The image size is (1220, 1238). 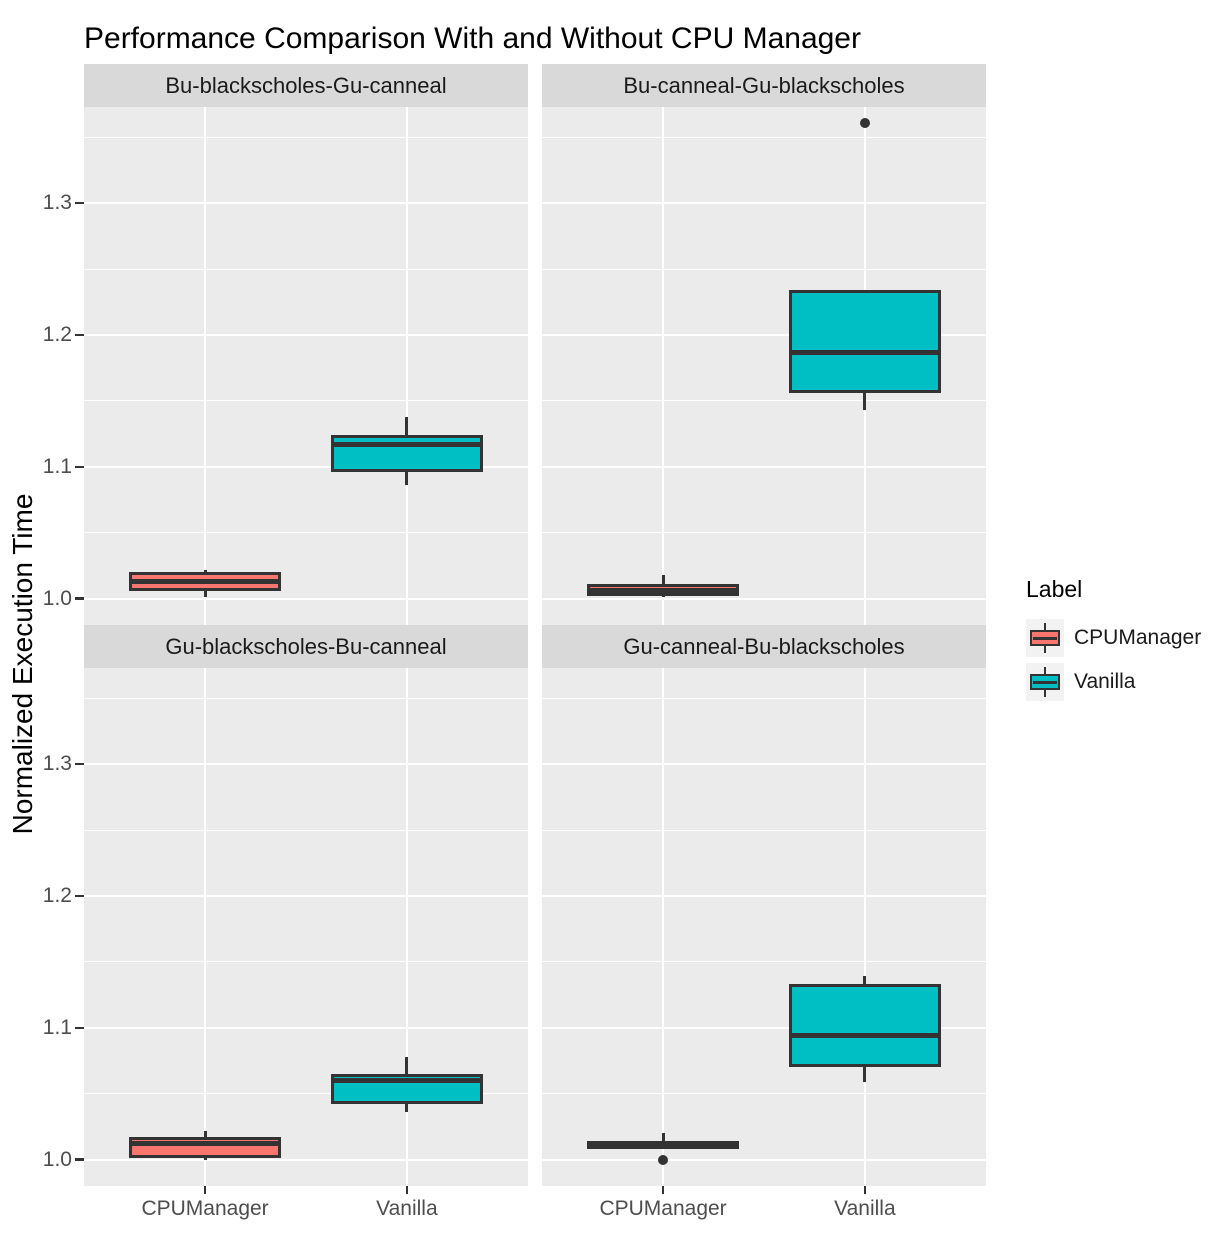 What do you see at coordinates (22, 664) in the screenshot?
I see `y-axis-title-text: Normalized Execution Time` at bounding box center [22, 664].